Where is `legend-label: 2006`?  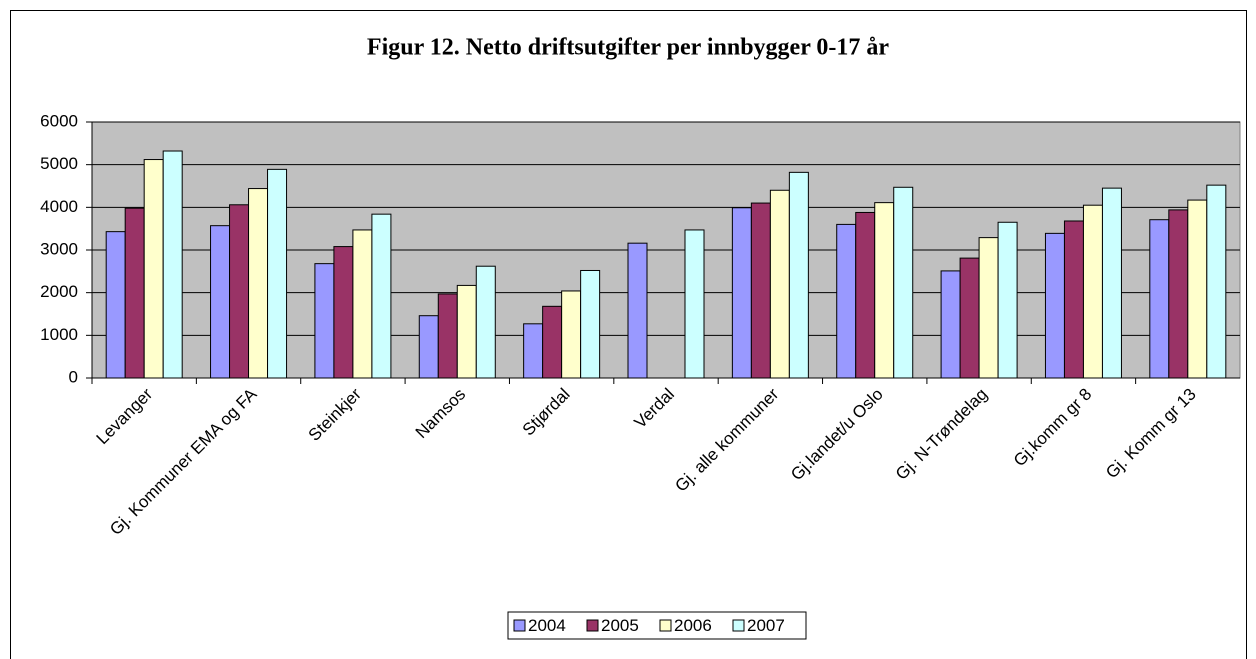 legend-label: 2006 is located at coordinates (693, 625).